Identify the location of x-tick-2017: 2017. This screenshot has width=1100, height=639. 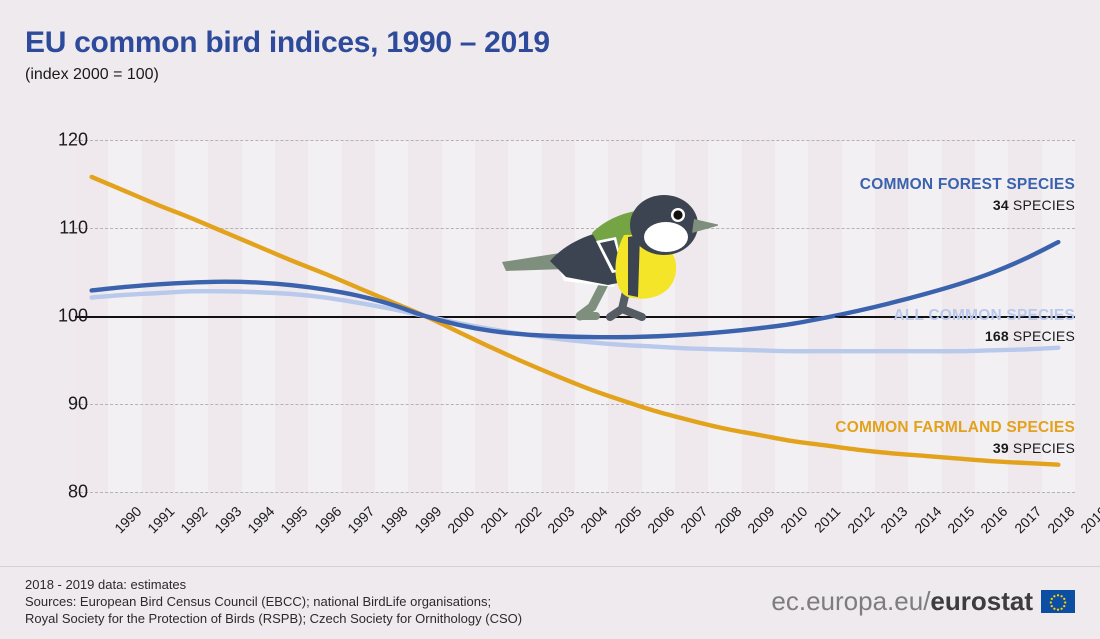
(1027, 520).